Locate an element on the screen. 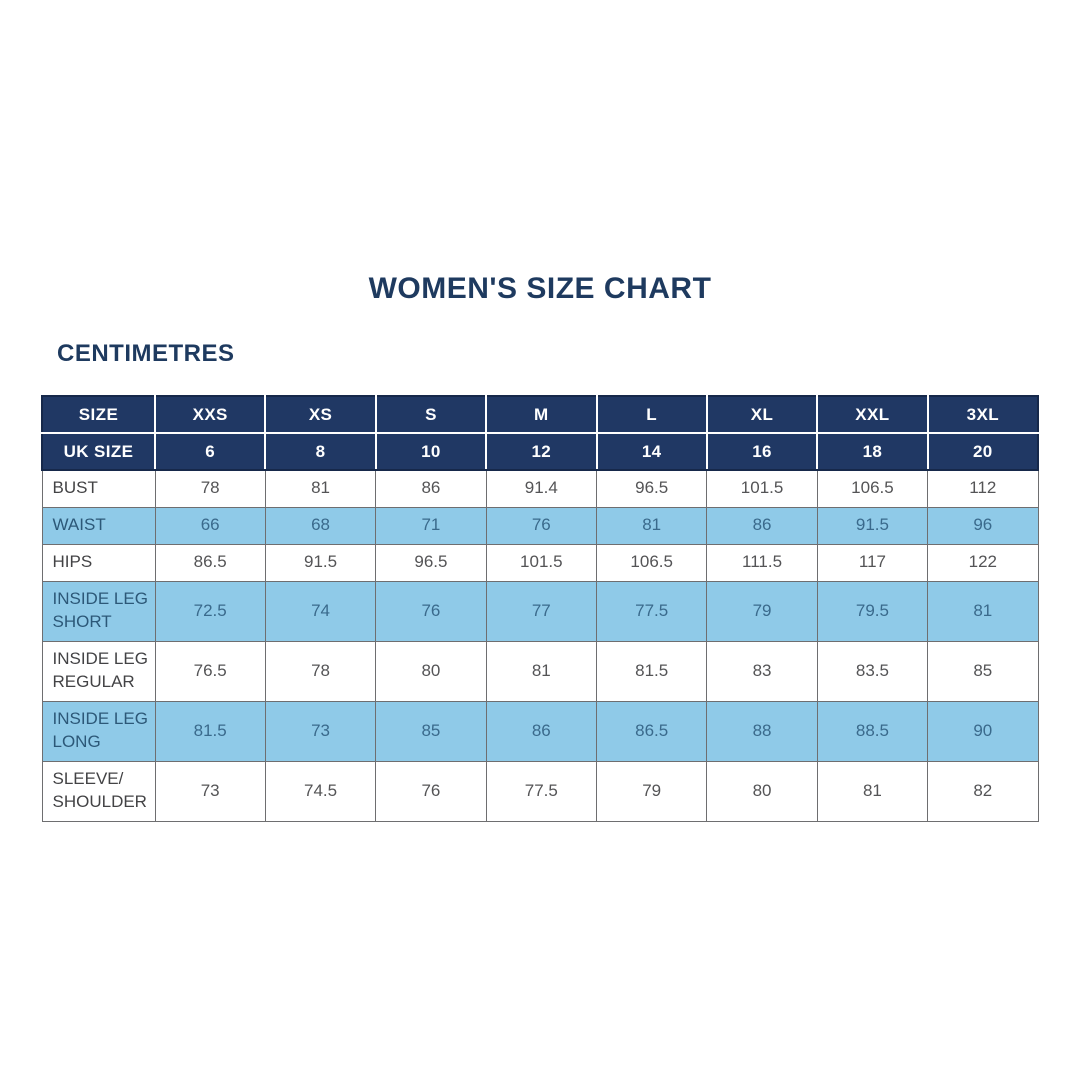 Image resolution: width=1080 pixels, height=1080 pixels. uk-size-header-row: UK SIZE 6 8 10 12 14 16 18 20 is located at coordinates (540, 451).